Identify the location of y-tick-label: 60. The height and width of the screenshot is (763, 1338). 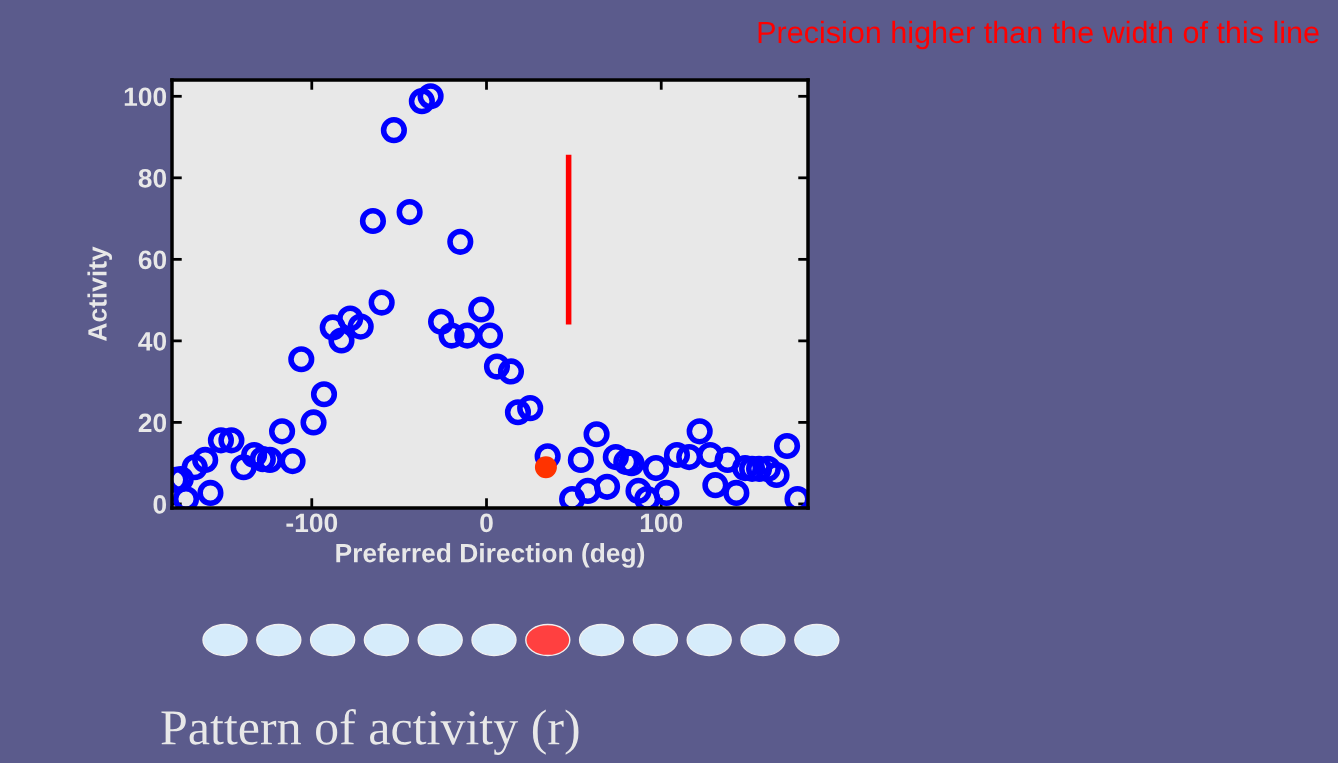
(152, 260).